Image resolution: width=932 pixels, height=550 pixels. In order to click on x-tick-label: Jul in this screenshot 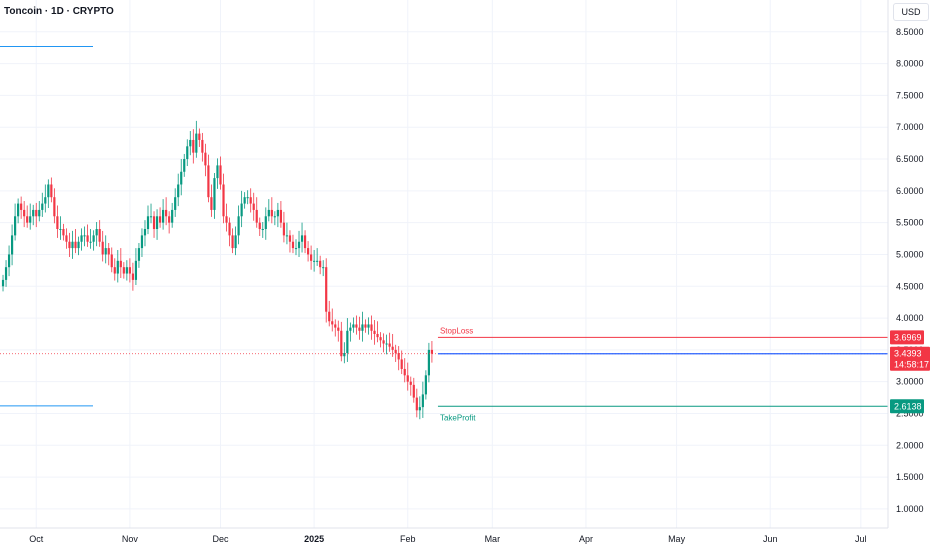, I will do `click(861, 539)`.